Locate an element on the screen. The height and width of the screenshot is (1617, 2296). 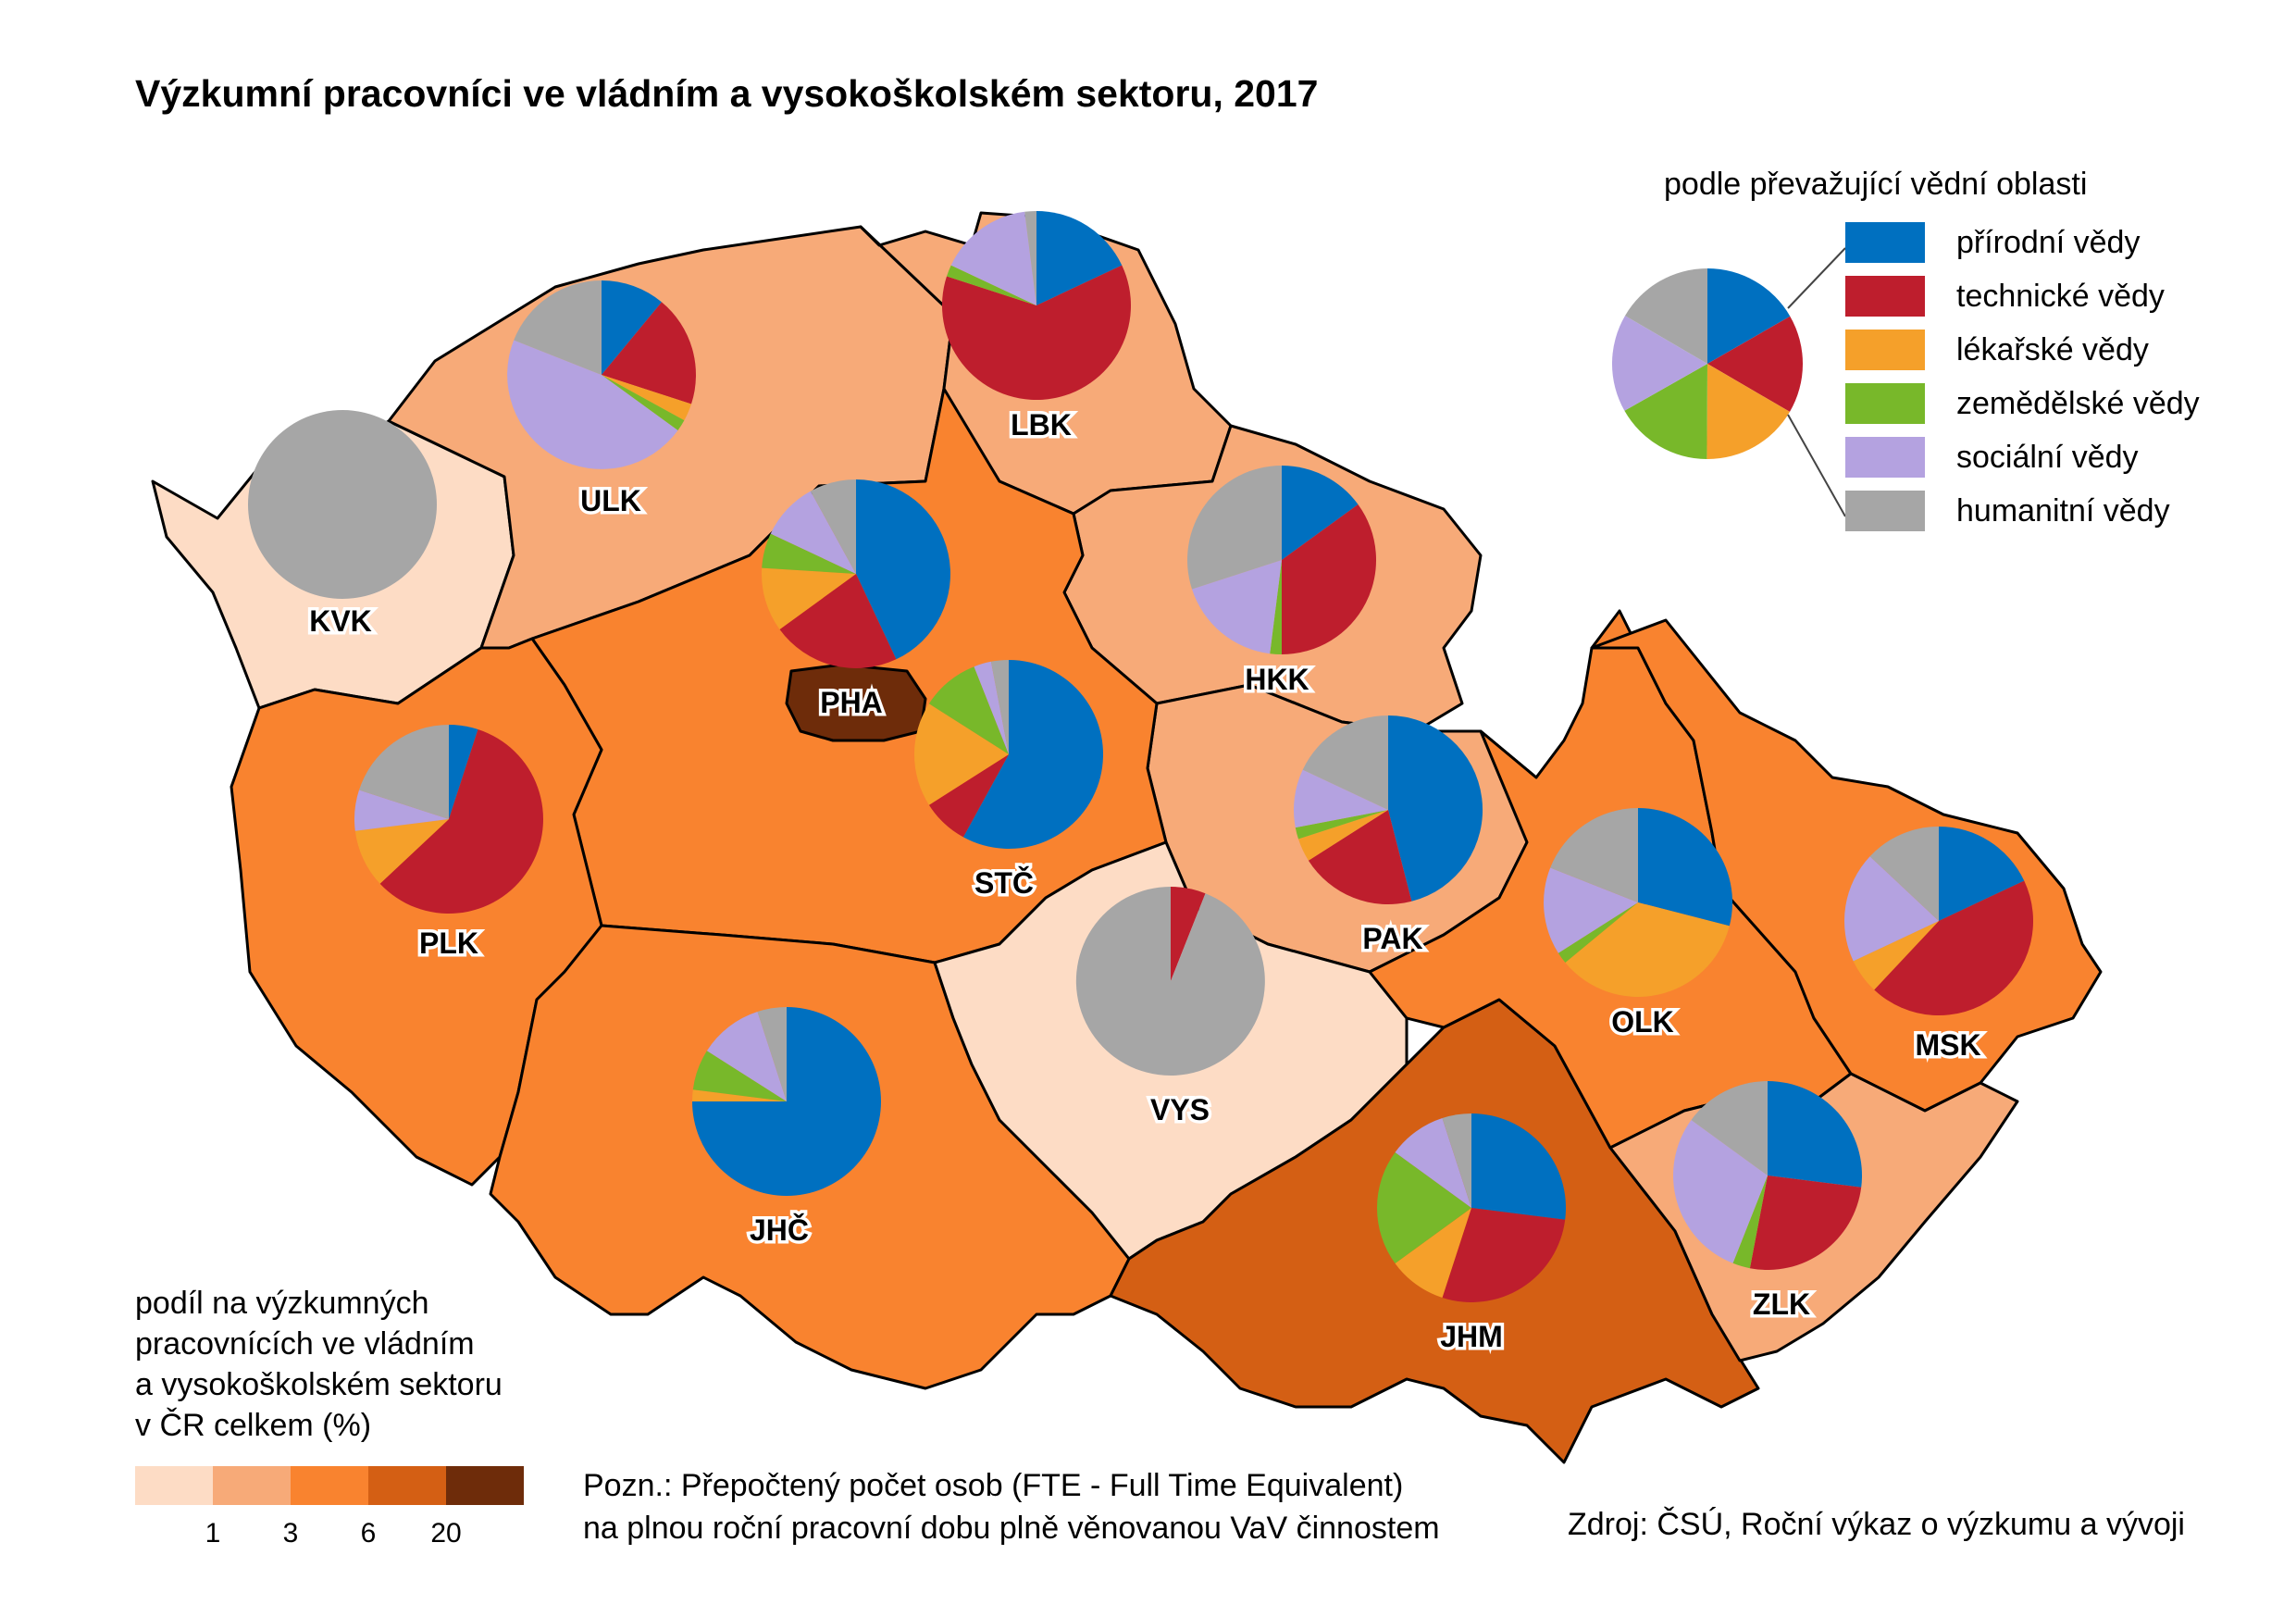
pie-ZLK is located at coordinates (1768, 1176).